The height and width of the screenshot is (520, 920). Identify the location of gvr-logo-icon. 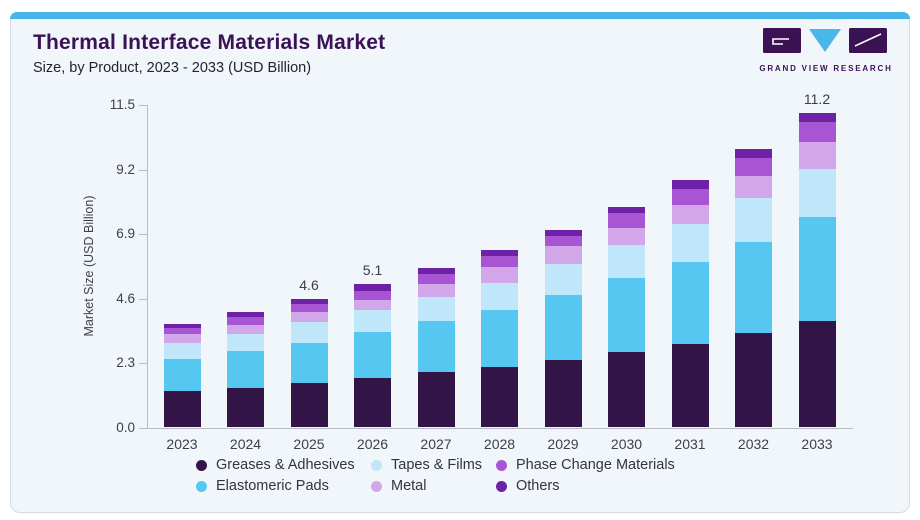
(825, 40).